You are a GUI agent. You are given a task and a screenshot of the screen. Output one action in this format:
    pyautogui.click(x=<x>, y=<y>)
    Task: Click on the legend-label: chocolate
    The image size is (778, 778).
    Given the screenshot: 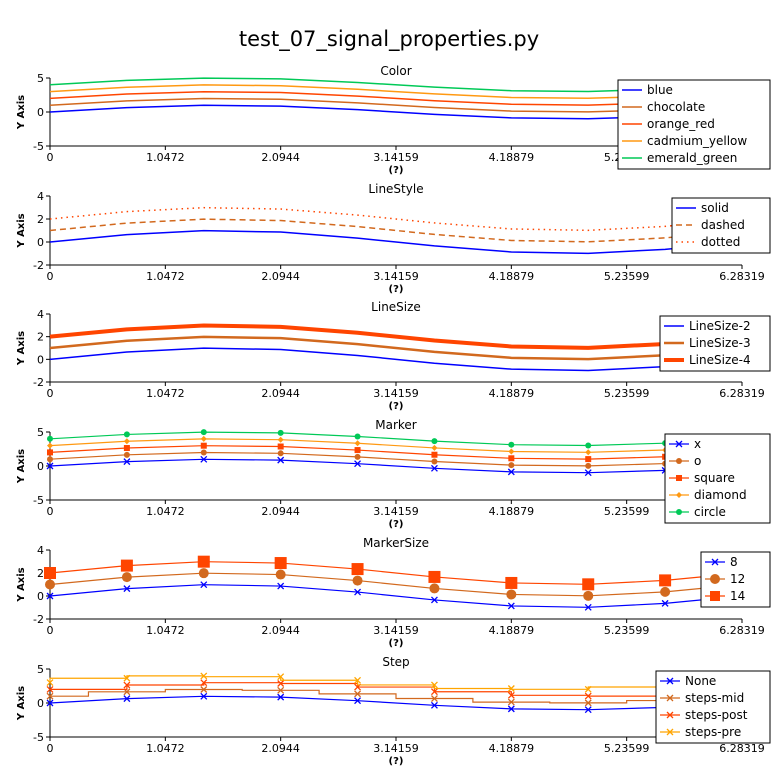 What is the action you would take?
    pyautogui.click(x=676, y=107)
    